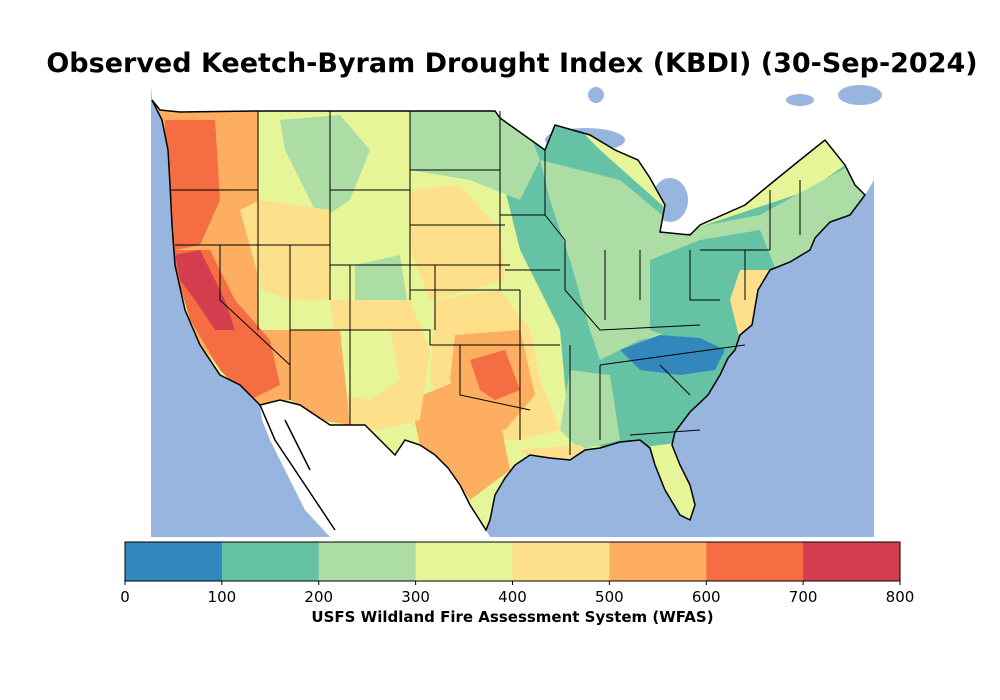 Image resolution: width=1000 pixels, height=700 pixels. What do you see at coordinates (706, 597) in the screenshot?
I see `colorbar-tick-label: 600` at bounding box center [706, 597].